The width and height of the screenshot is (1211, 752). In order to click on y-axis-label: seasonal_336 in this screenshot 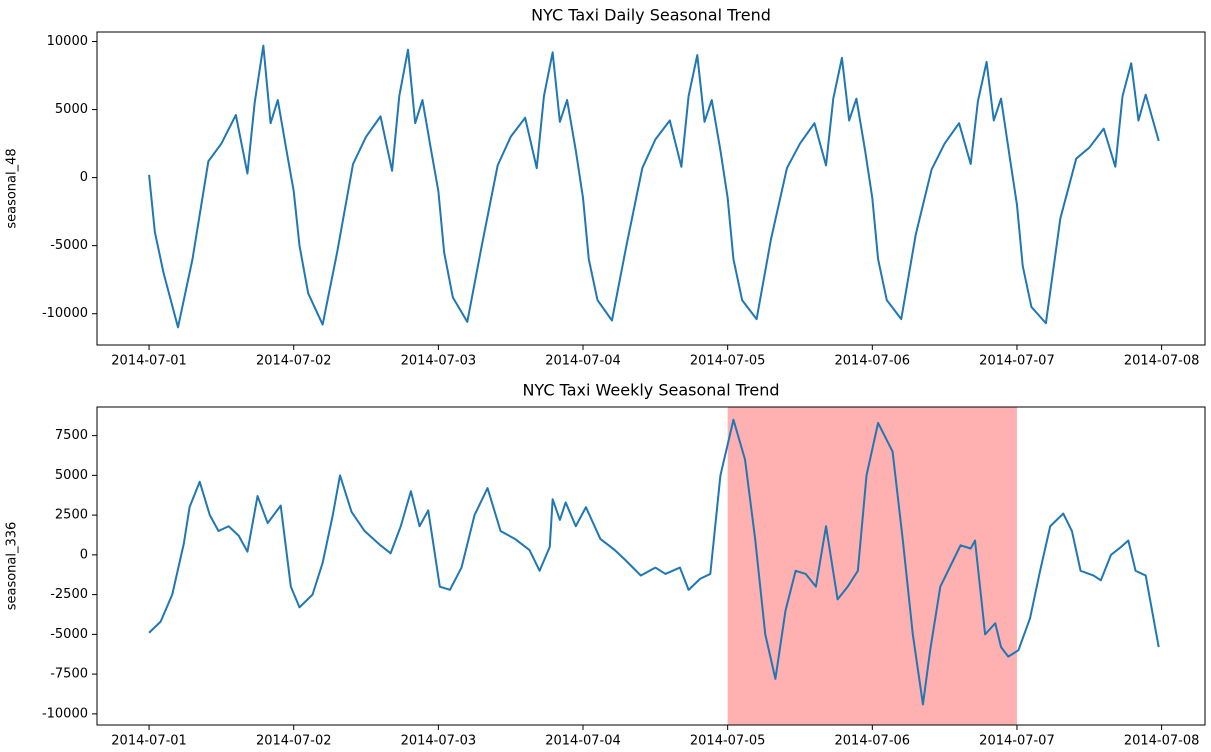, I will do `click(12, 566)`.